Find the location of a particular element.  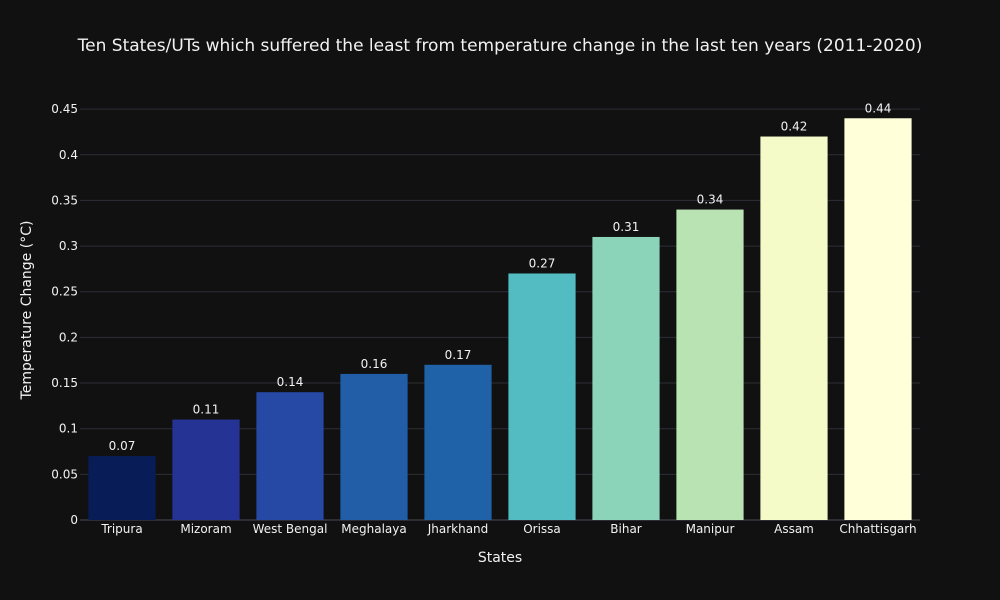

data-label: 0.14 is located at coordinates (290, 382).